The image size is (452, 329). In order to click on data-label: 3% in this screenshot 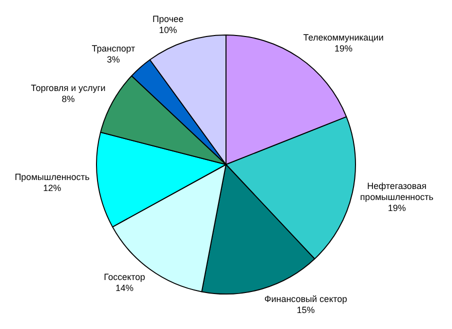, I will do `click(113, 59)`.